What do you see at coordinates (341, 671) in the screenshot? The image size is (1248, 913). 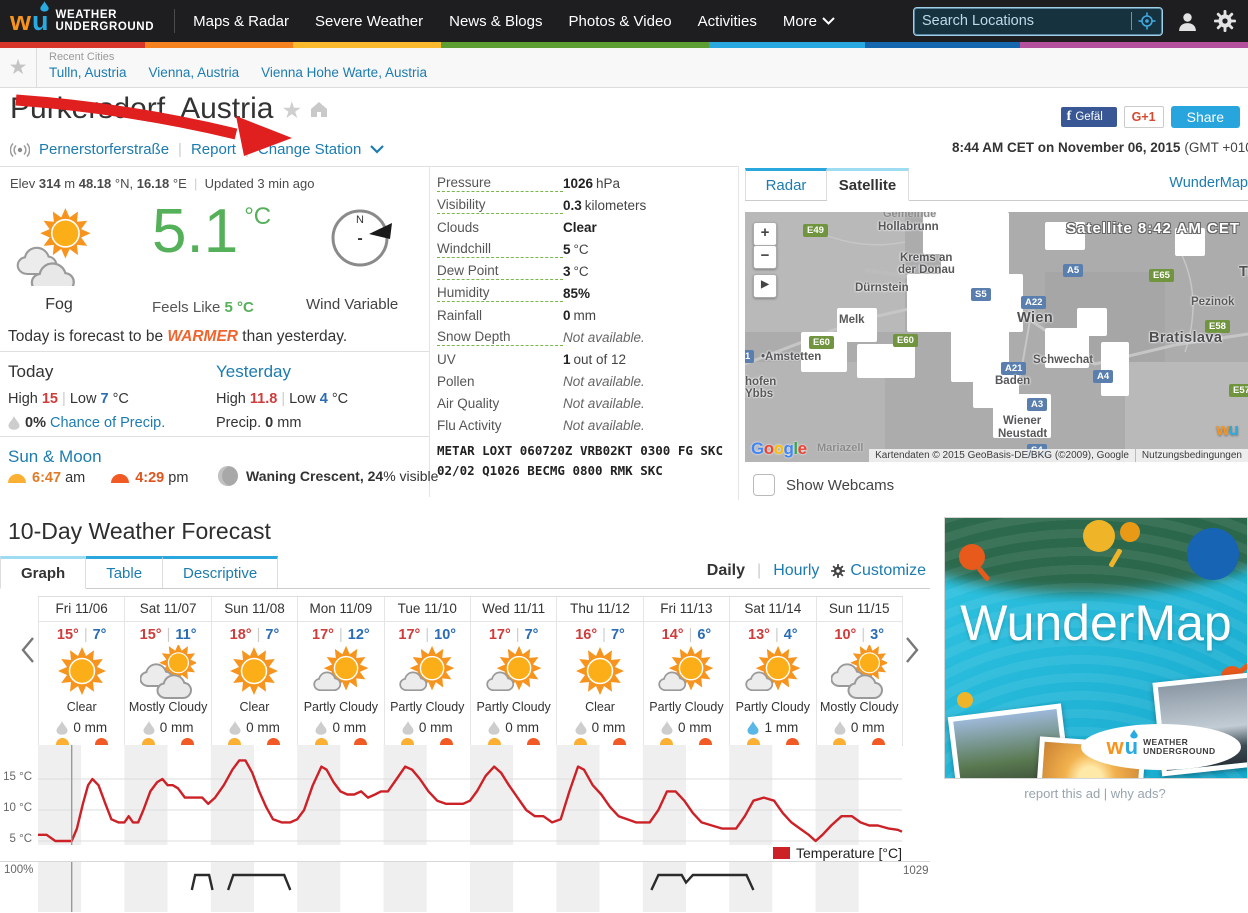 I see `forecast-day-column: Mon 11/09 17° | 12°` at bounding box center [341, 671].